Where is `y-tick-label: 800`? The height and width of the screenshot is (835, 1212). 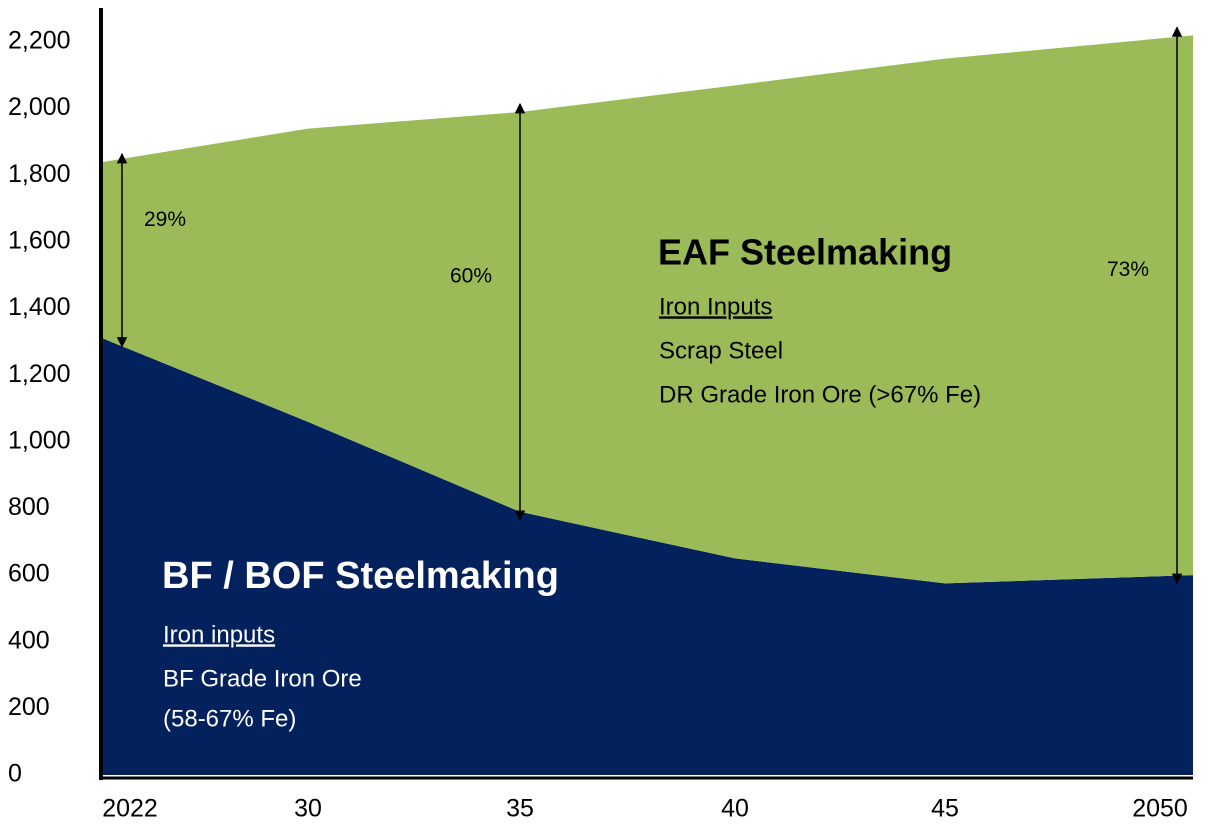
y-tick-label: 800 is located at coordinates (29, 507).